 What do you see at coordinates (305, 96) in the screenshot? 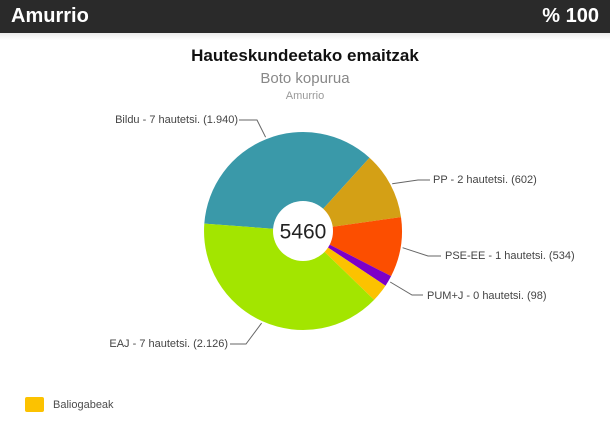
I see `chart-location: Amurrio` at bounding box center [305, 96].